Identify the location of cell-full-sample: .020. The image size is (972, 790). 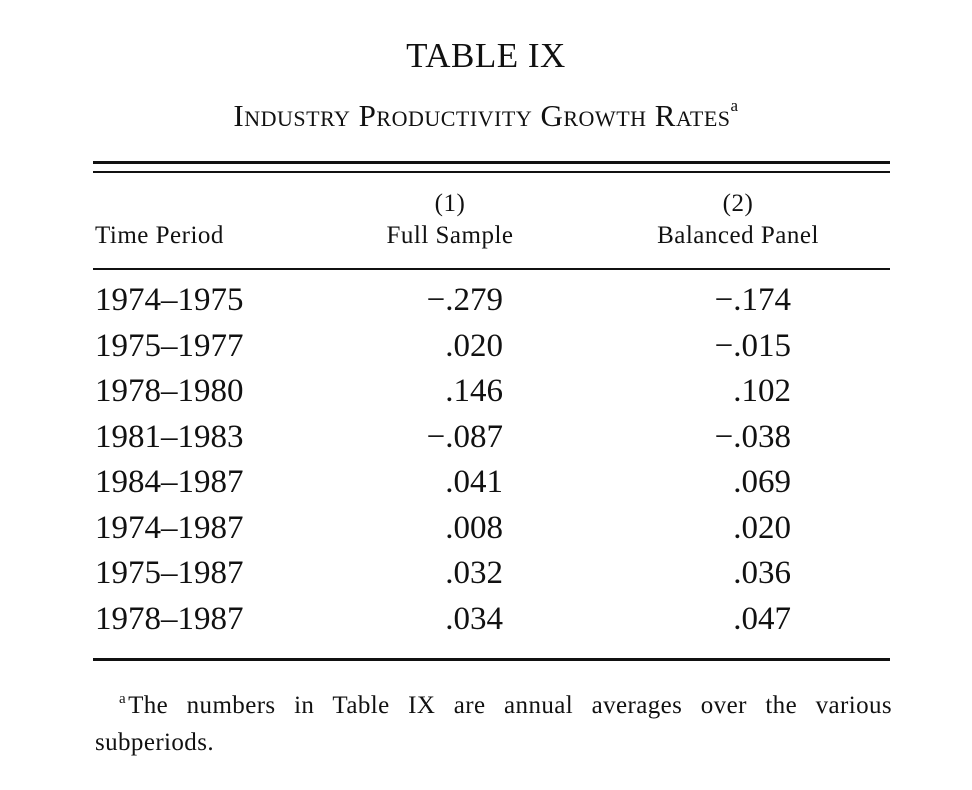
(474, 345).